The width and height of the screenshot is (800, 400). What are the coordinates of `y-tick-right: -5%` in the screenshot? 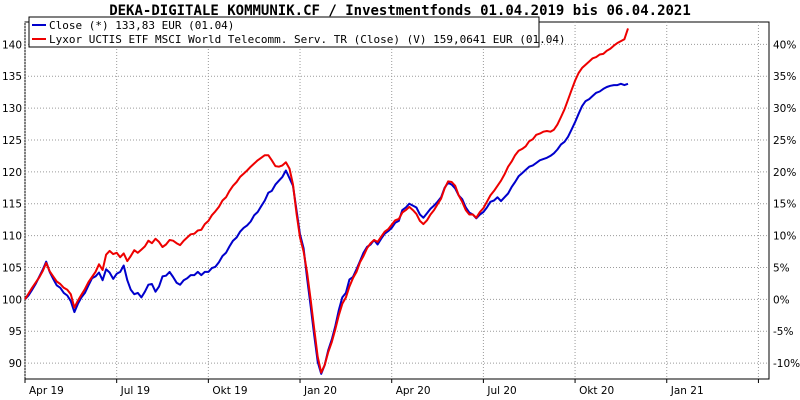 It's located at (783, 332).